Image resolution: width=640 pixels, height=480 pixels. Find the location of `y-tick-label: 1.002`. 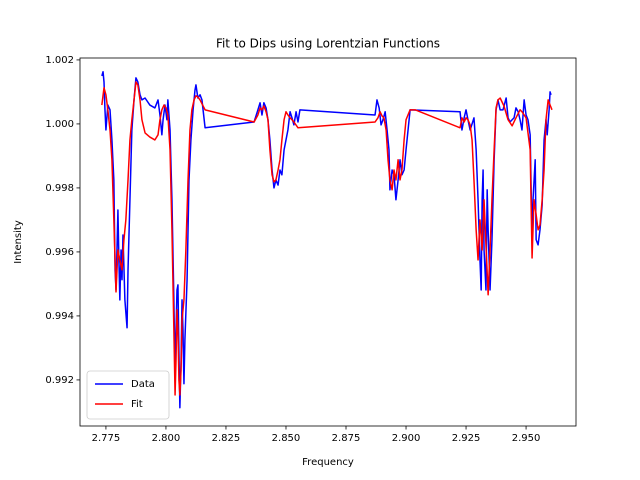

y-tick-label: 1.002 is located at coordinates (59, 60).